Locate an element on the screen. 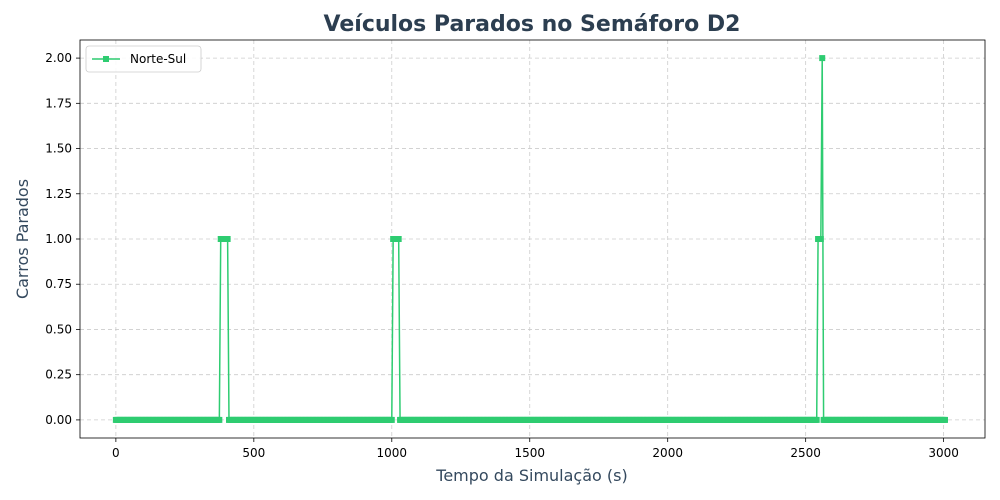 The image size is (1000, 500). chart-title: Veículos Parados no Semáforo D2 is located at coordinates (532, 24).